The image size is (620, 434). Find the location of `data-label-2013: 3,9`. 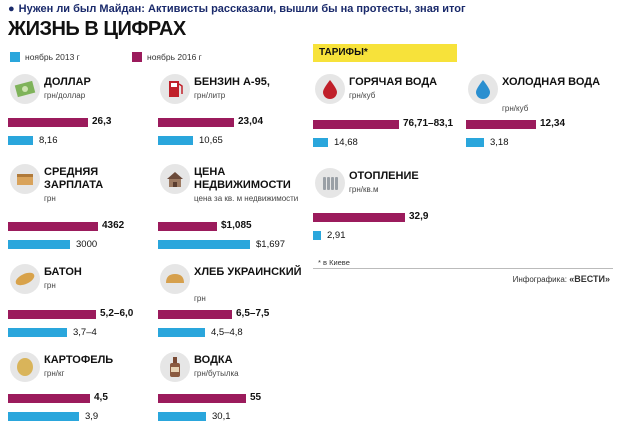

data-label-2013: 3,9 is located at coordinates (92, 416).